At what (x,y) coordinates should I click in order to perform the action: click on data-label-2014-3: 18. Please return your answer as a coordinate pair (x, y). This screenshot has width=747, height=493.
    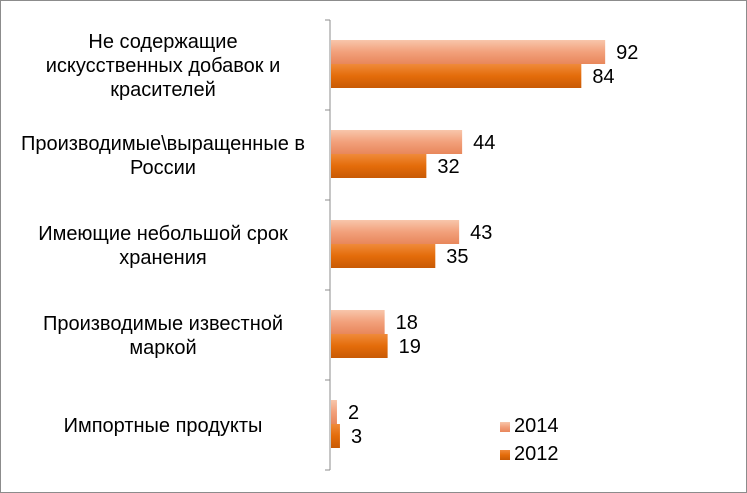
    Looking at the image, I should click on (407, 323).